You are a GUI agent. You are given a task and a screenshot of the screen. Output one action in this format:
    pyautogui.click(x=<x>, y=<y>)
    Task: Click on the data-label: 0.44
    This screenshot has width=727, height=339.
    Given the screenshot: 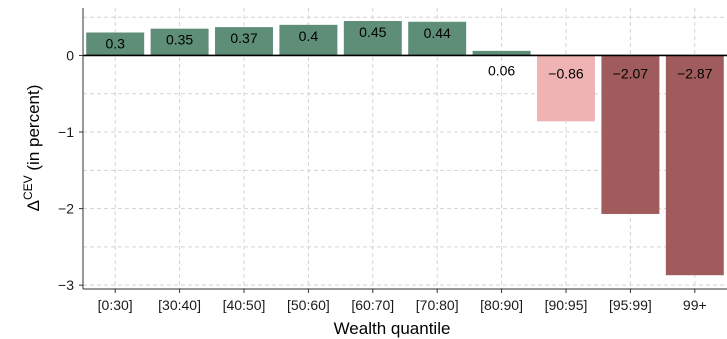 What is the action you would take?
    pyautogui.click(x=437, y=33)
    